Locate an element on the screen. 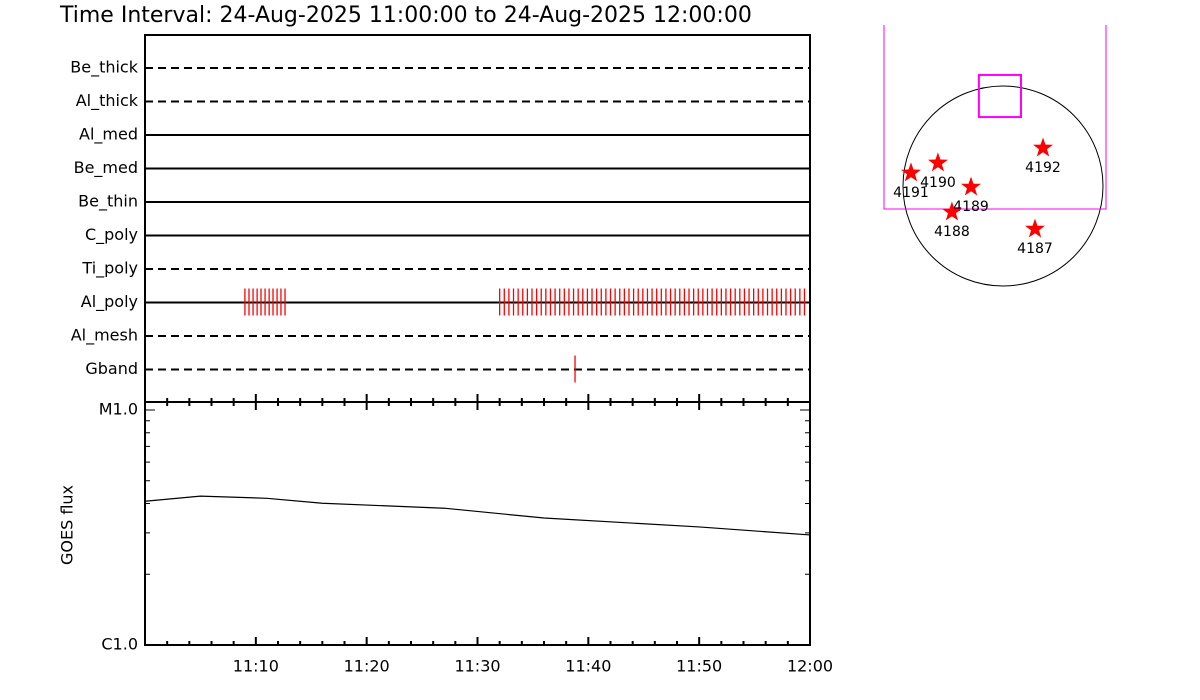  goes-line is located at coordinates (477, 515).